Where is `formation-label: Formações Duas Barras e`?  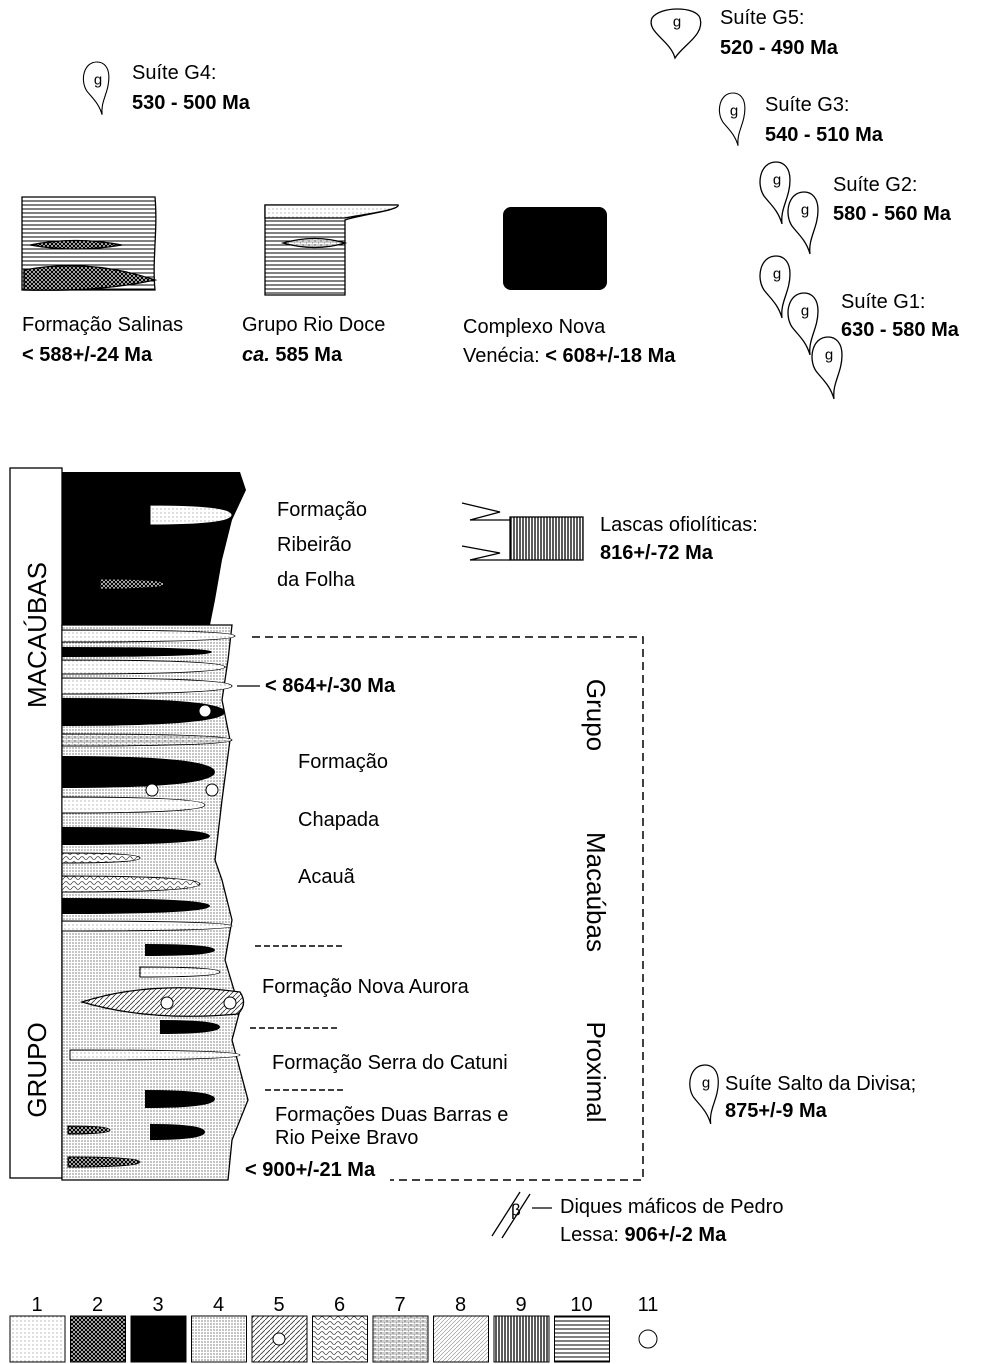 formation-label: Formações Duas Barras e is located at coordinates (391, 1115).